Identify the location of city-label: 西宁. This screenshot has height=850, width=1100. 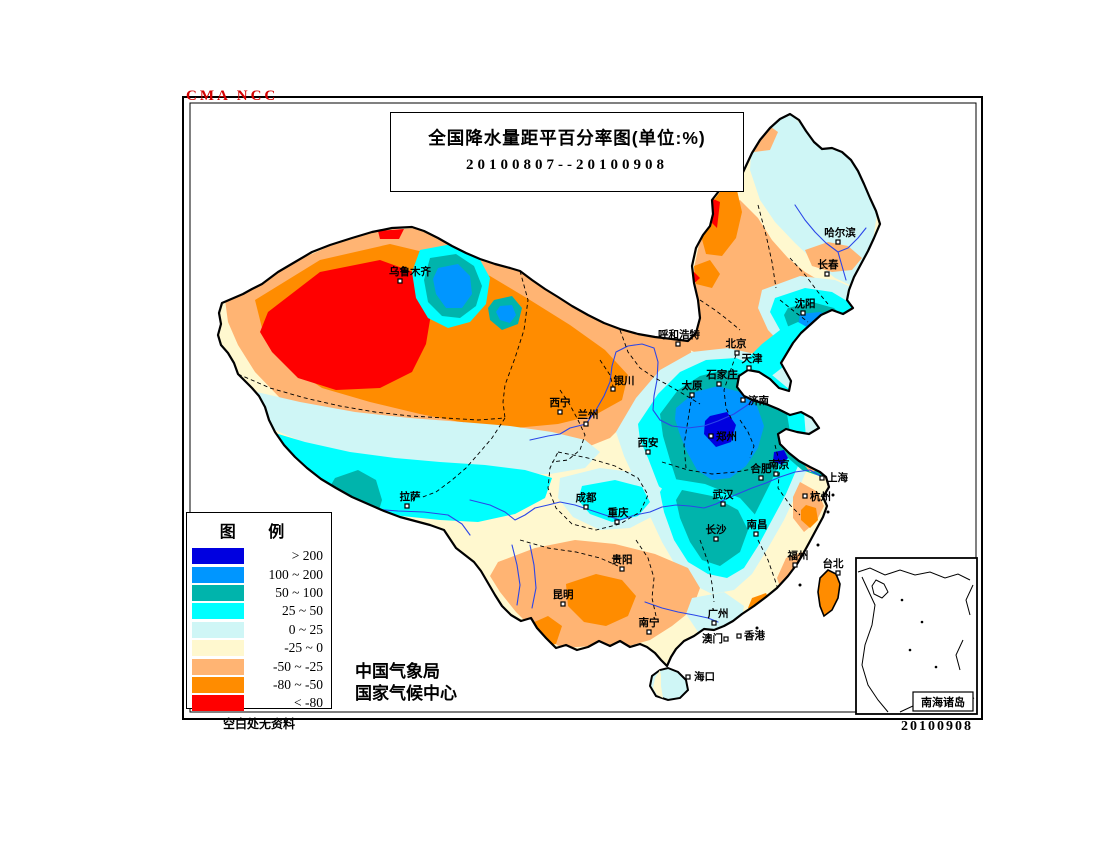
(560, 402).